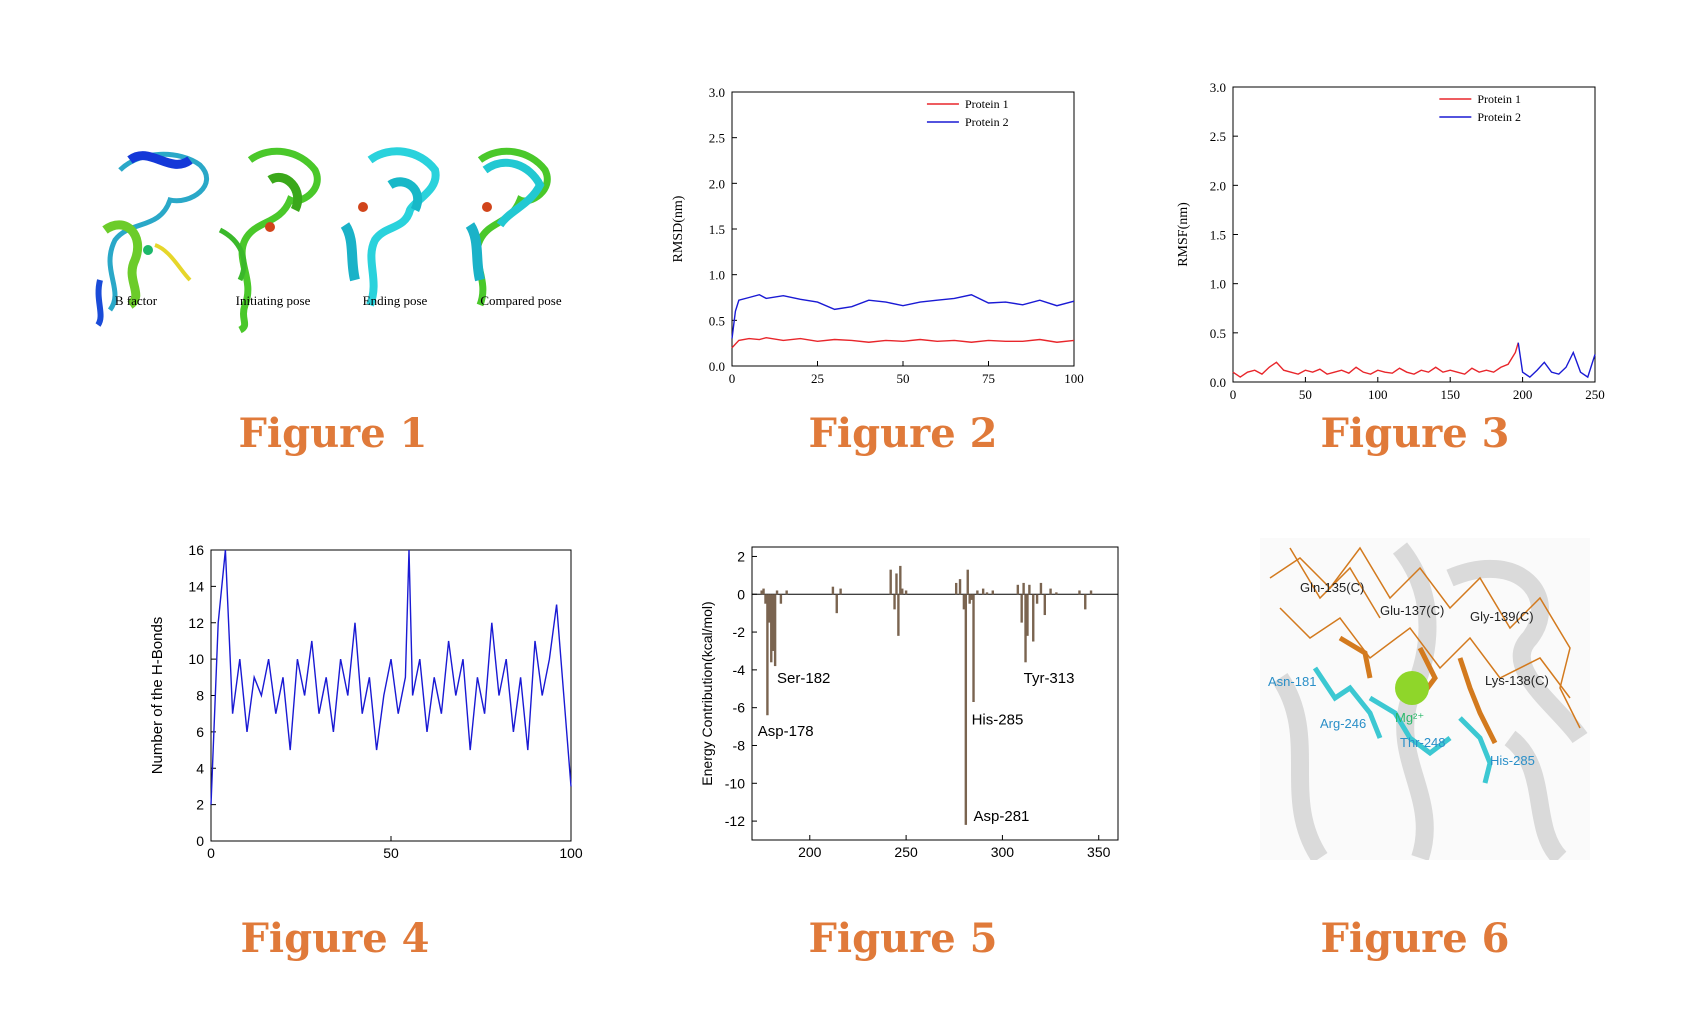 This screenshot has width=1685, height=1033. I want to click on protein-bfactor-image, so click(152, 239).